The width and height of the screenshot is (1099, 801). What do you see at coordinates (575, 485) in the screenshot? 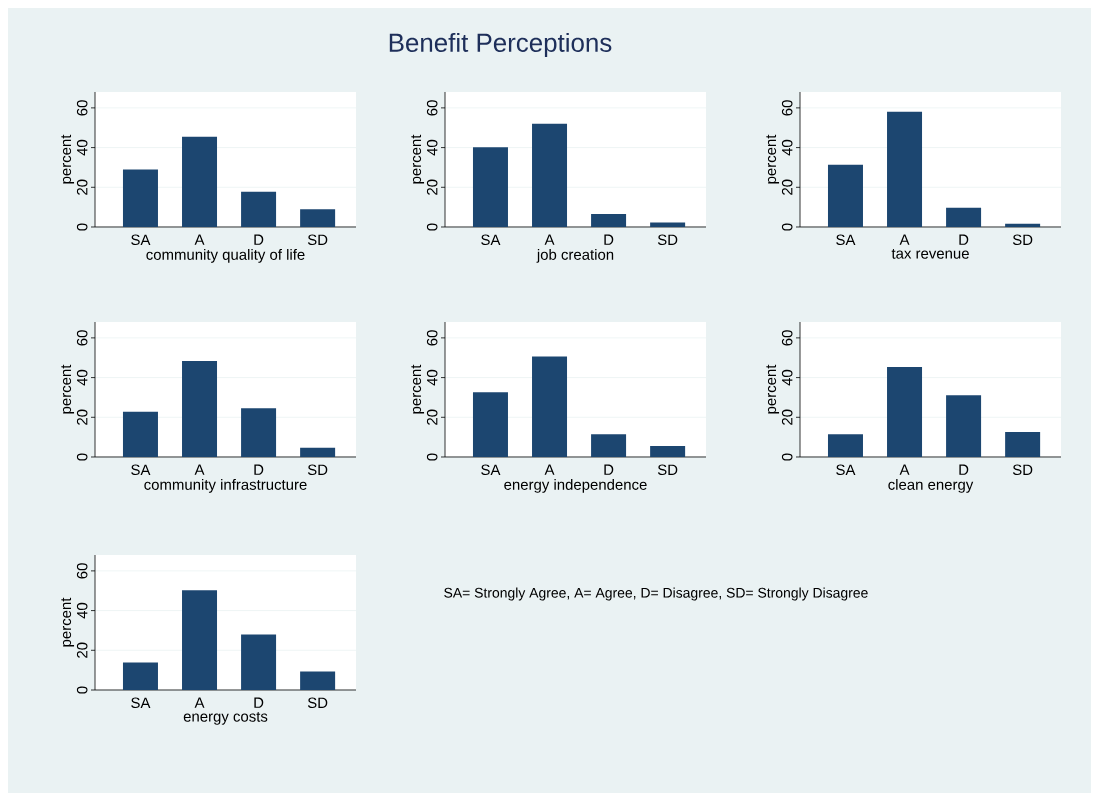
I see `x-axis-title: energy independence` at bounding box center [575, 485].